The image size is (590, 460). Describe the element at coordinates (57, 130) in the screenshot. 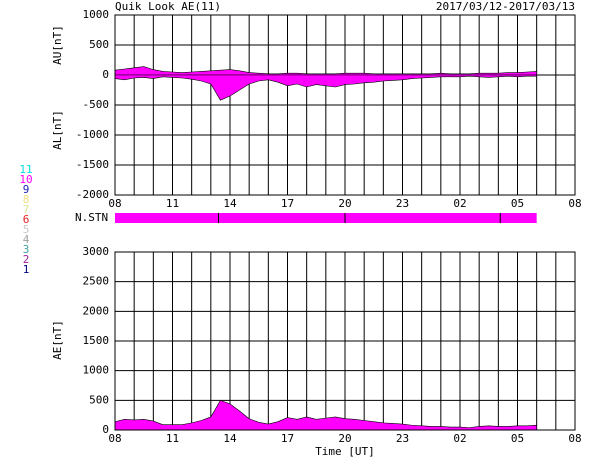

I see `axis-label: AL[nT]` at that location.